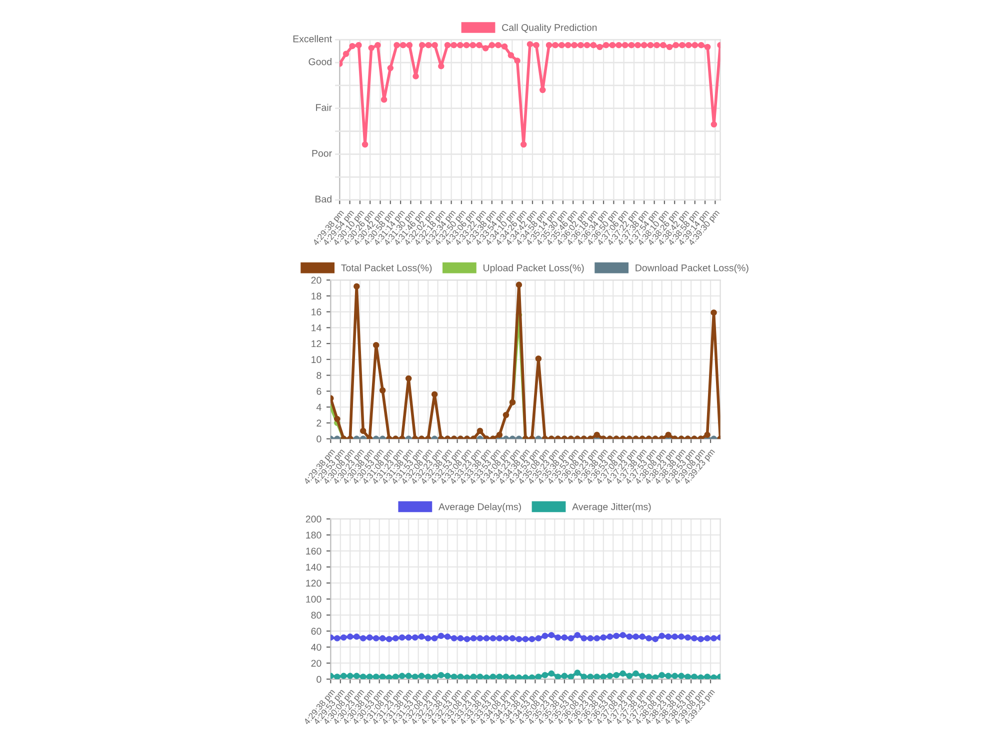 The height and width of the screenshot is (735, 999). I want to click on y-tick-label: 100, so click(314, 599).